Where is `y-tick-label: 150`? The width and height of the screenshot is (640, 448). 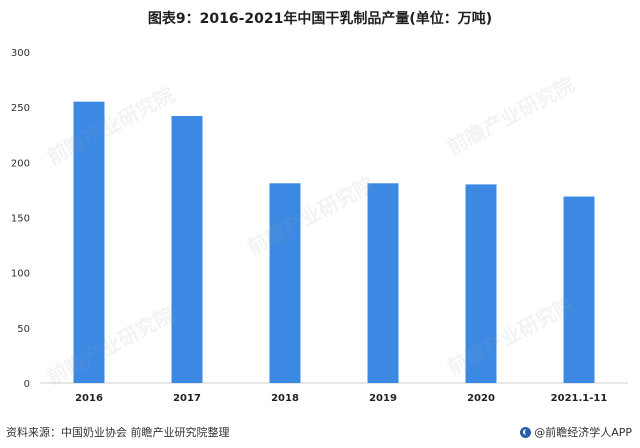 y-tick-label: 150 is located at coordinates (20, 219).